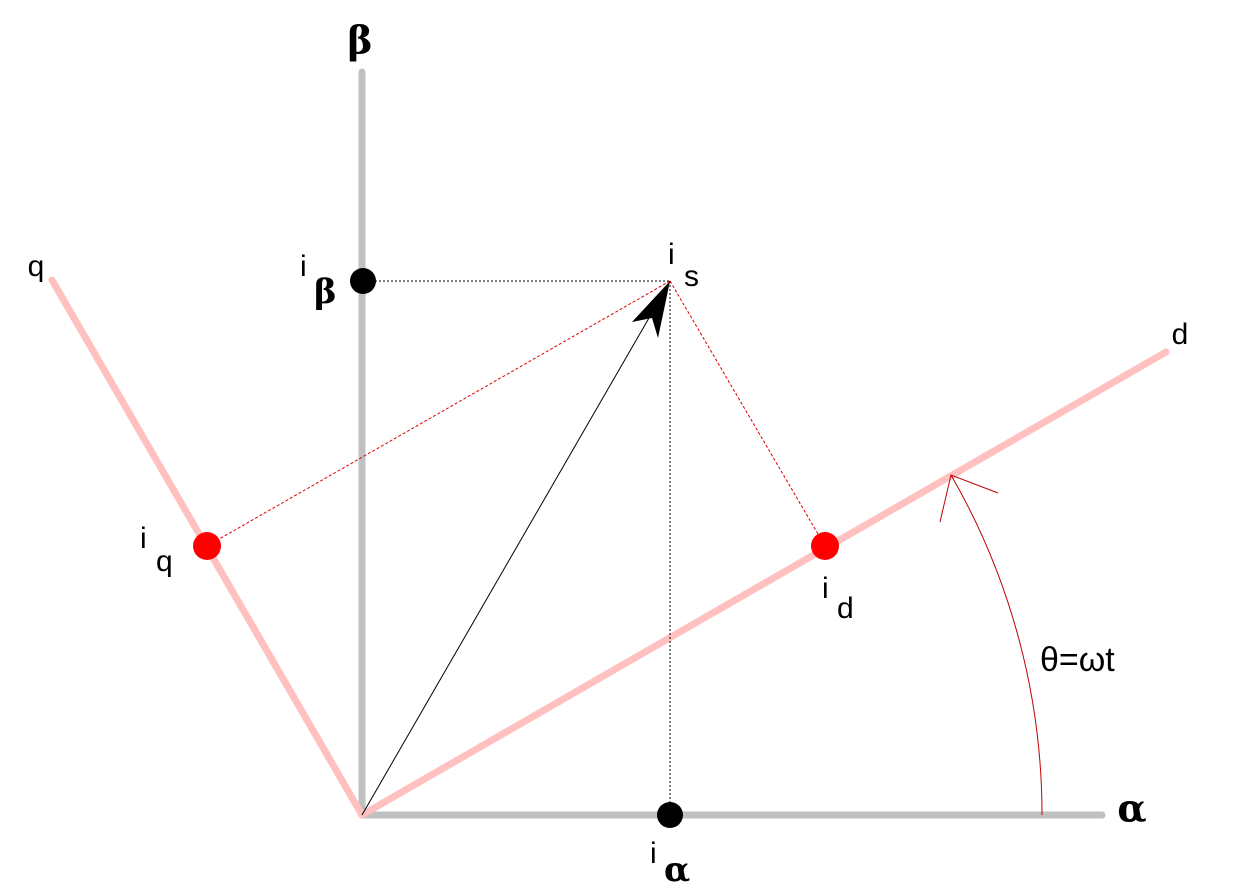 Image resolution: width=1234 pixels, height=896 pixels. Describe the element at coordinates (1180, 334) in the screenshot. I see `axis-label: d` at that location.